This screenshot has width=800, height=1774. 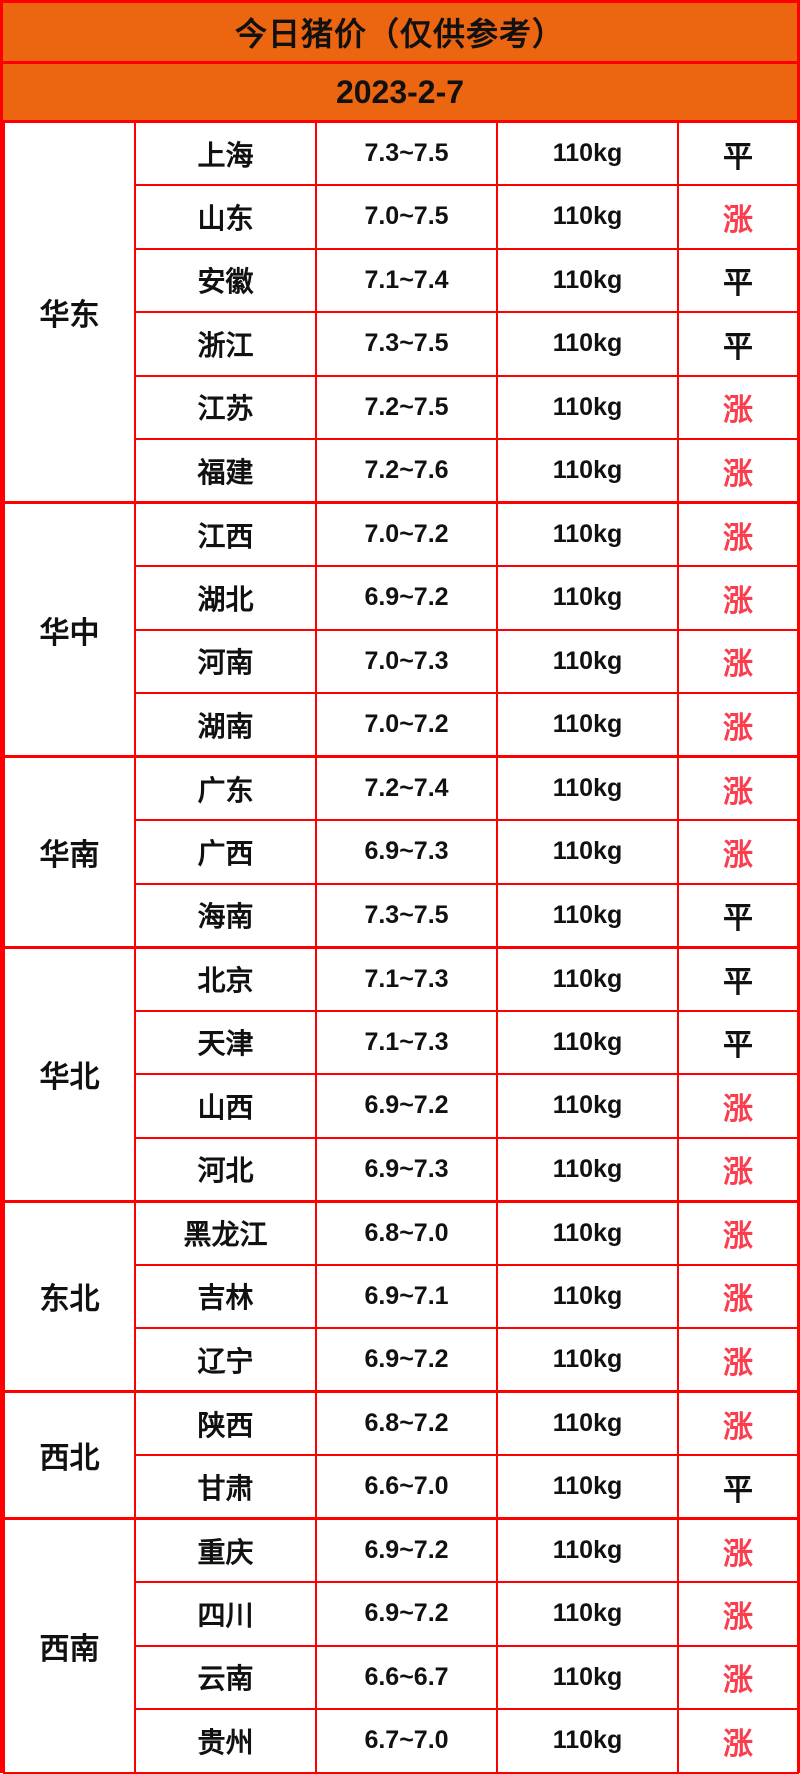 What do you see at coordinates (406, 471) in the screenshot?
I see `price-cell: 7.2~7.6` at bounding box center [406, 471].